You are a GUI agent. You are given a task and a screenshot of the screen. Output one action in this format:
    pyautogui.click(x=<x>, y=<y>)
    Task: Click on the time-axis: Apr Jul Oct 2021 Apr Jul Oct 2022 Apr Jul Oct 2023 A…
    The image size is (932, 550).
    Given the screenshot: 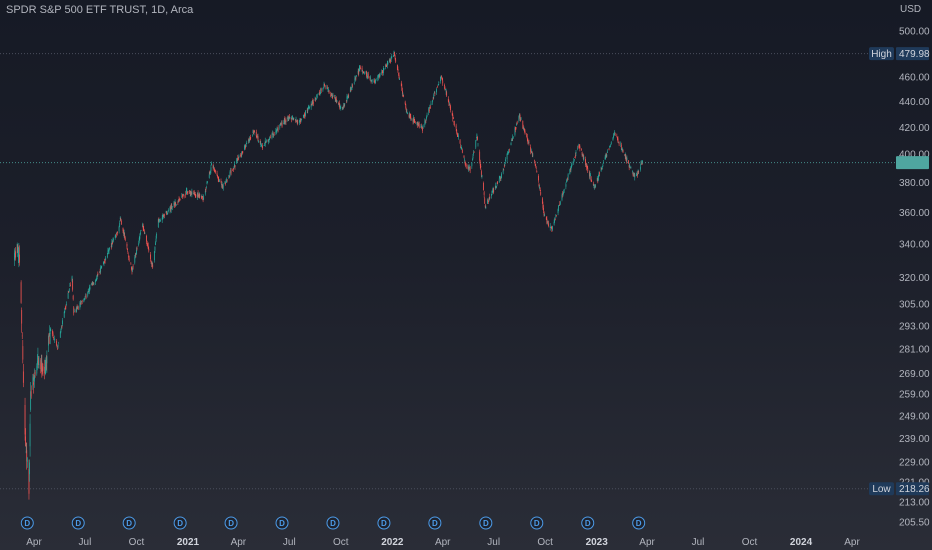 What is the action you would take?
    pyautogui.click(x=443, y=542)
    